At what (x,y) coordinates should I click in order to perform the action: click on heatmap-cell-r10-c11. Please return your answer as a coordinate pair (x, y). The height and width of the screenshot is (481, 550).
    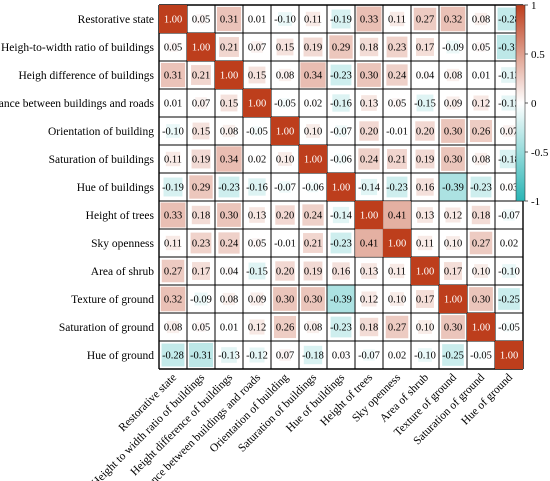
    Looking at the image, I should click on (481, 299).